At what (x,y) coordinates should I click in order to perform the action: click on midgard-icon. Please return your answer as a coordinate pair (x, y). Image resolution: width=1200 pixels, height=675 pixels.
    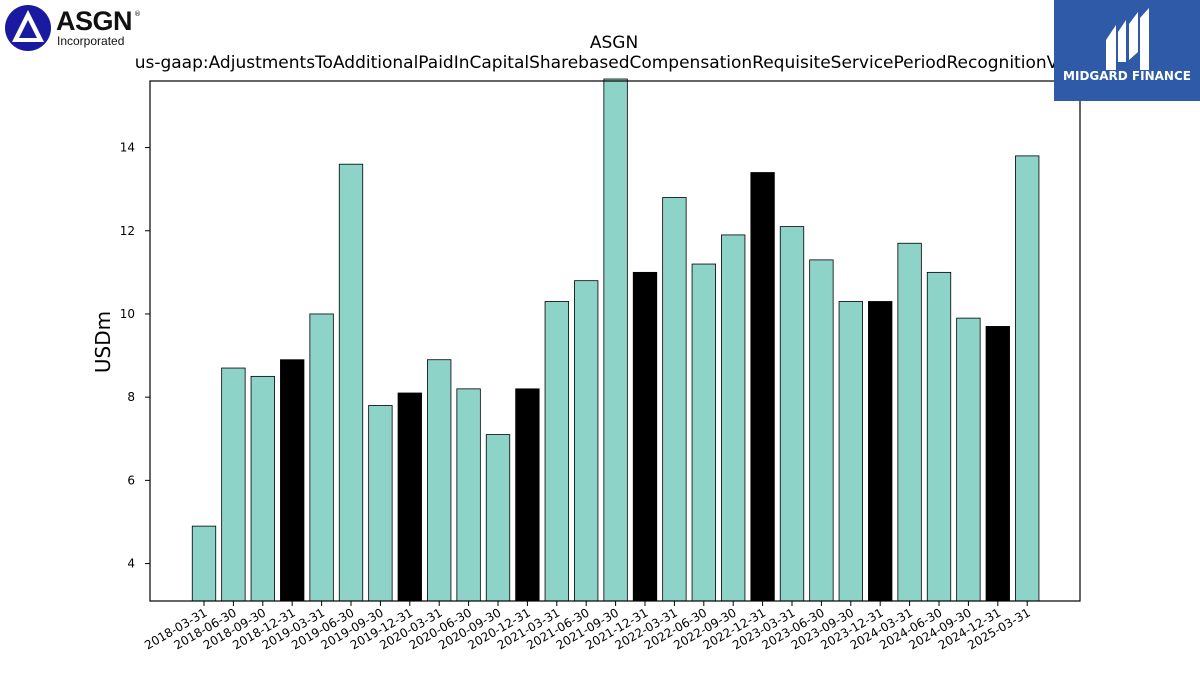
    Looking at the image, I should click on (1127, 39).